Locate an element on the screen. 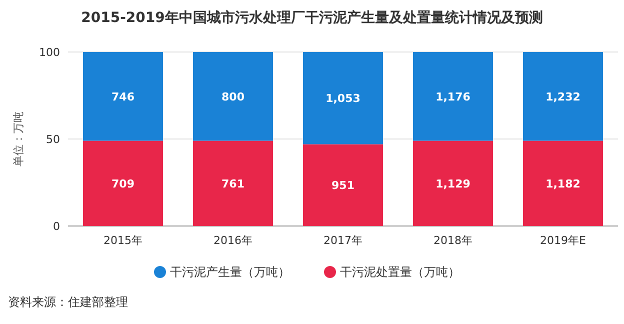 The height and width of the screenshot is (324, 624). x-tick-label: 2017年 is located at coordinates (343, 240).